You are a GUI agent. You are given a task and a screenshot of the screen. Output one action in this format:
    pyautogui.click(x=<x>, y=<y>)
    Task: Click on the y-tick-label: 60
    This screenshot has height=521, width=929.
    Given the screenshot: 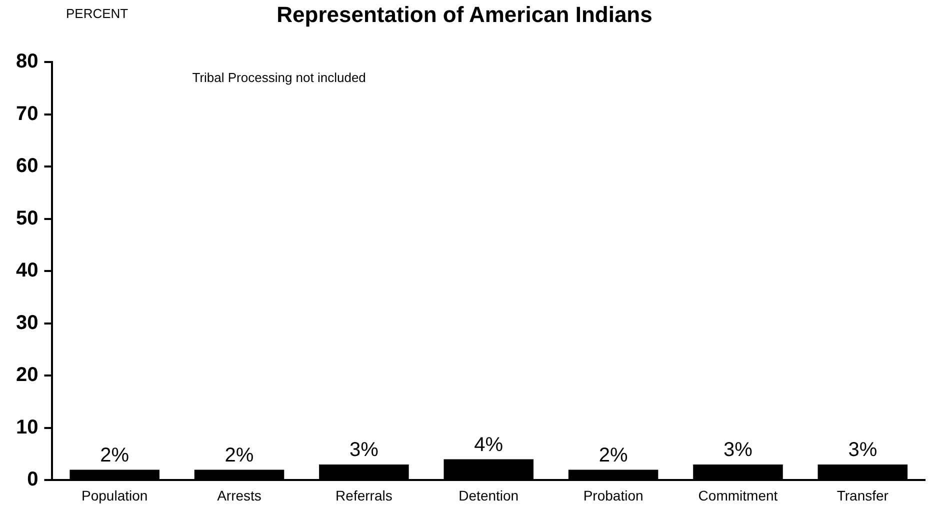 What is the action you would take?
    pyautogui.click(x=27, y=166)
    